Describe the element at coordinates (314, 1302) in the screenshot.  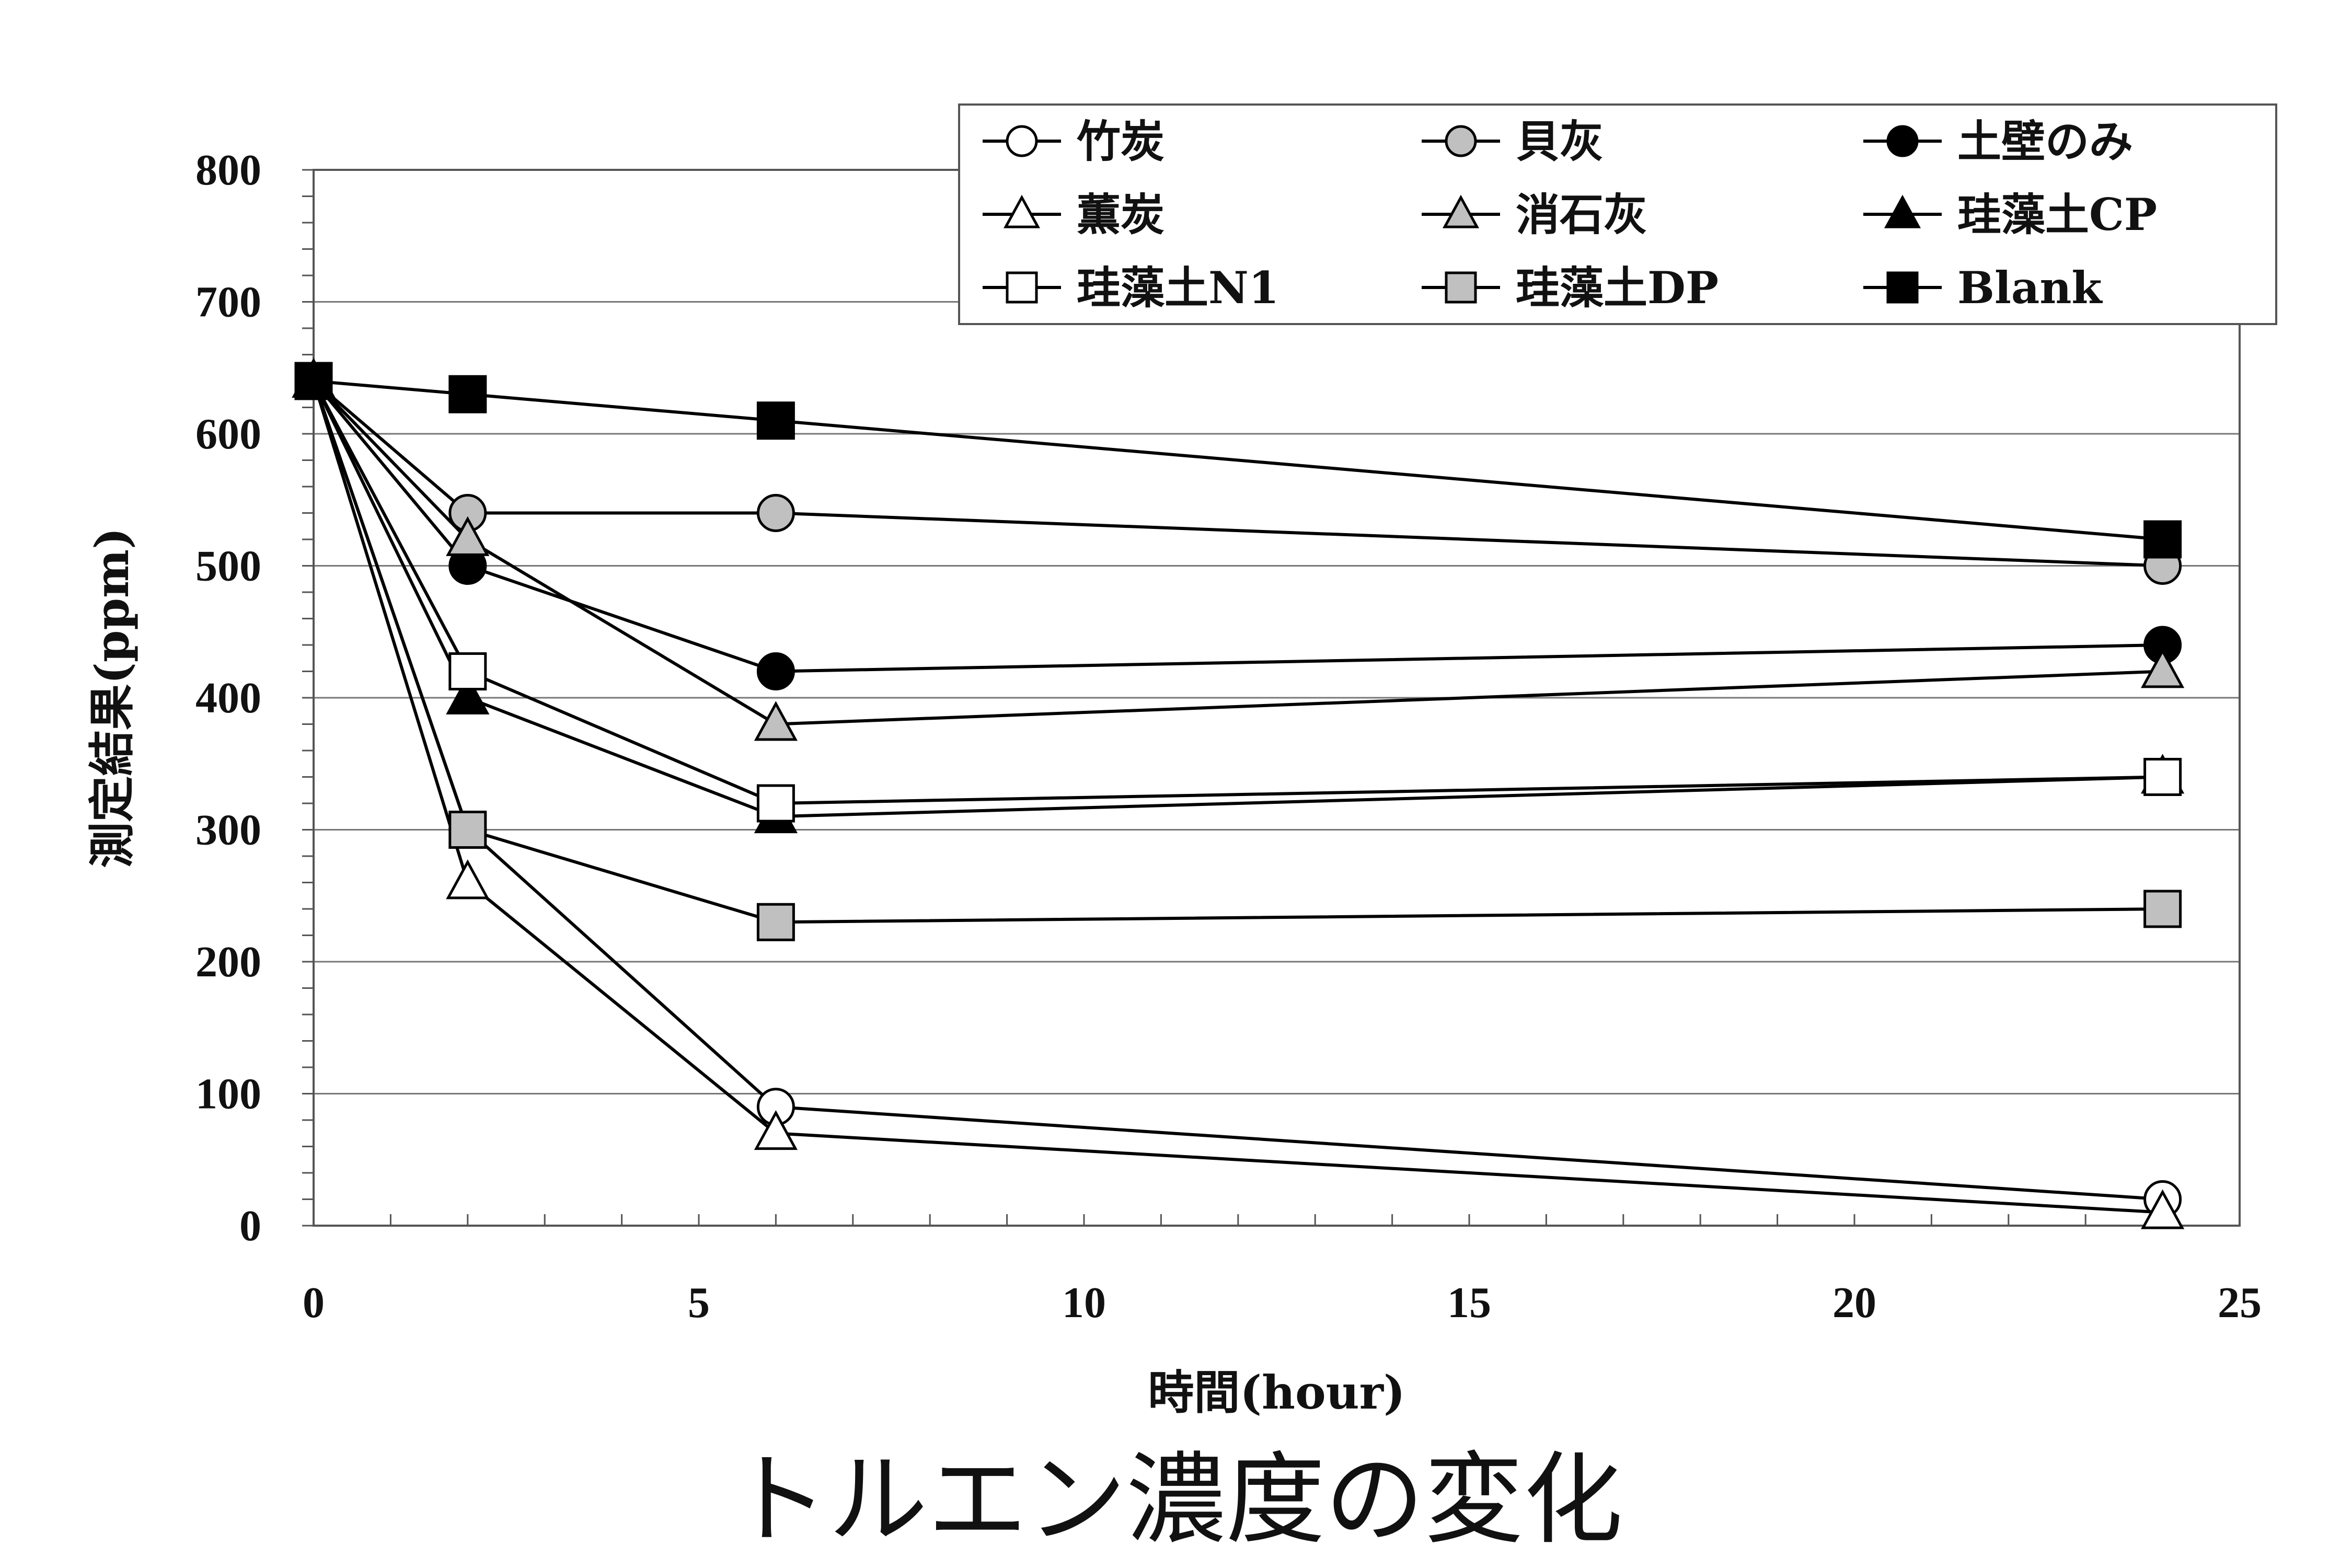
I see `x-tick-label-0: 0` at that location.